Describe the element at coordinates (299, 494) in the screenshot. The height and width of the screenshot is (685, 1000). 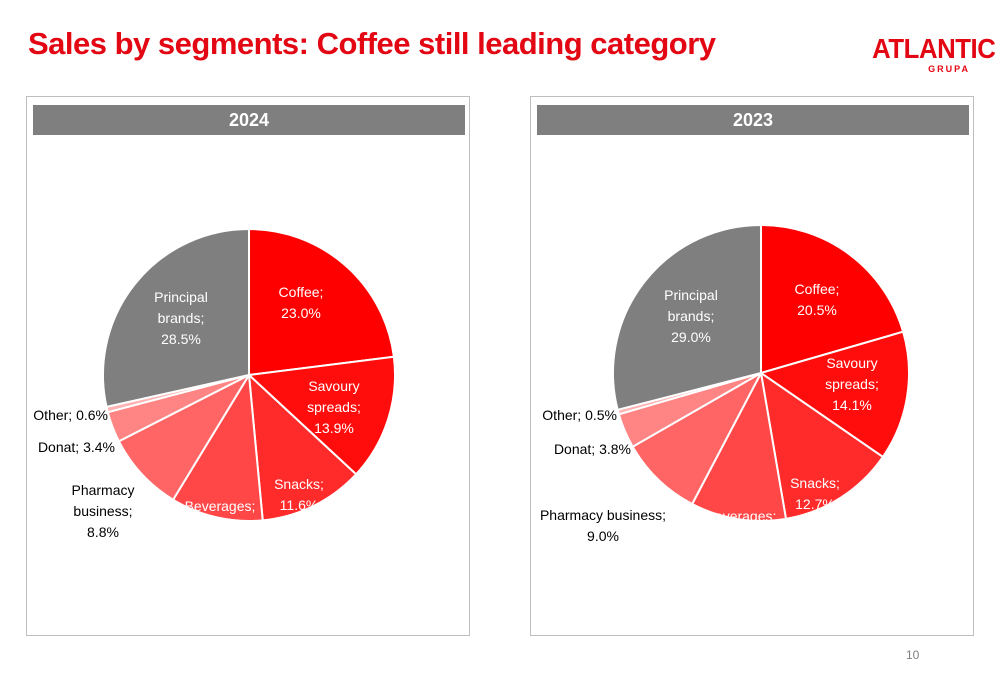
I see `data-label-snacks: Snacks; 11.6%` at that location.